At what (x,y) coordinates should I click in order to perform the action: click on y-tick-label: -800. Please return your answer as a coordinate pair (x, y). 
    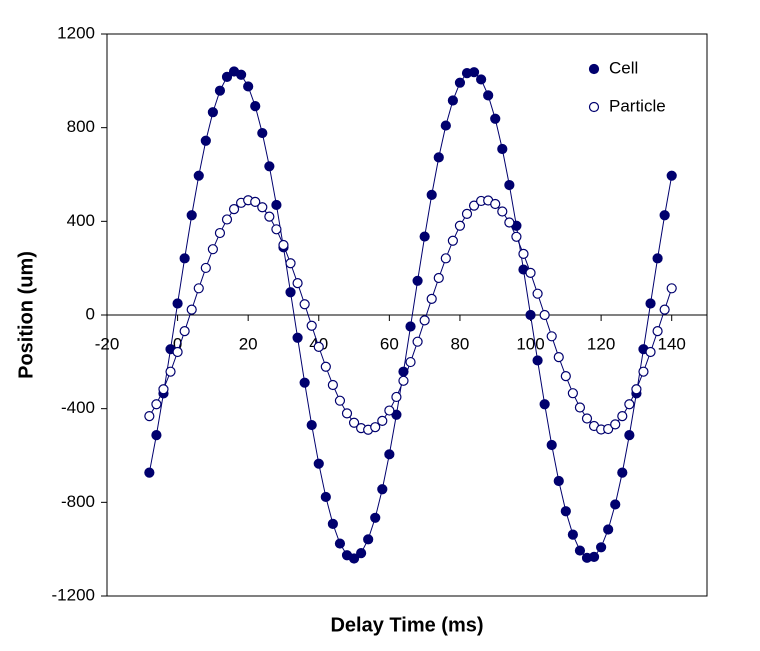
    Looking at the image, I should click on (78, 501).